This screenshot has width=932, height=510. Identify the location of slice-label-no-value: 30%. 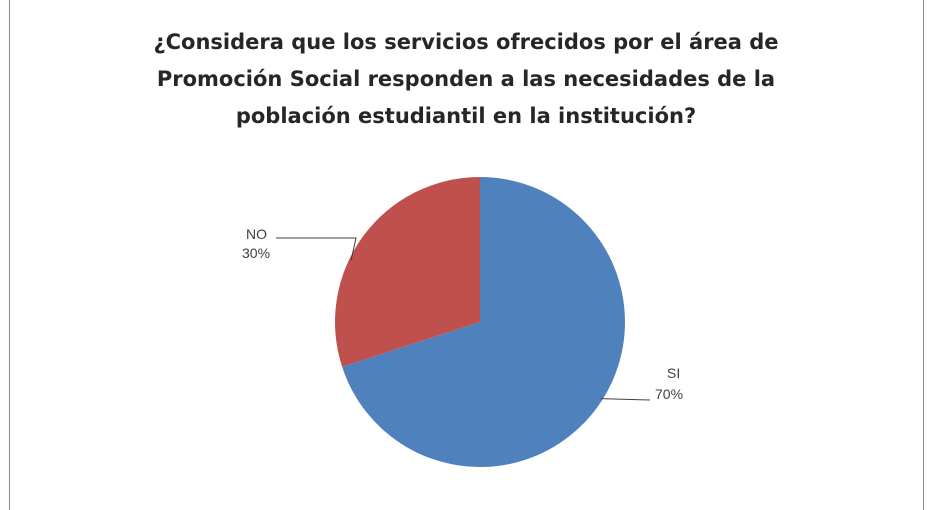
(256, 253).